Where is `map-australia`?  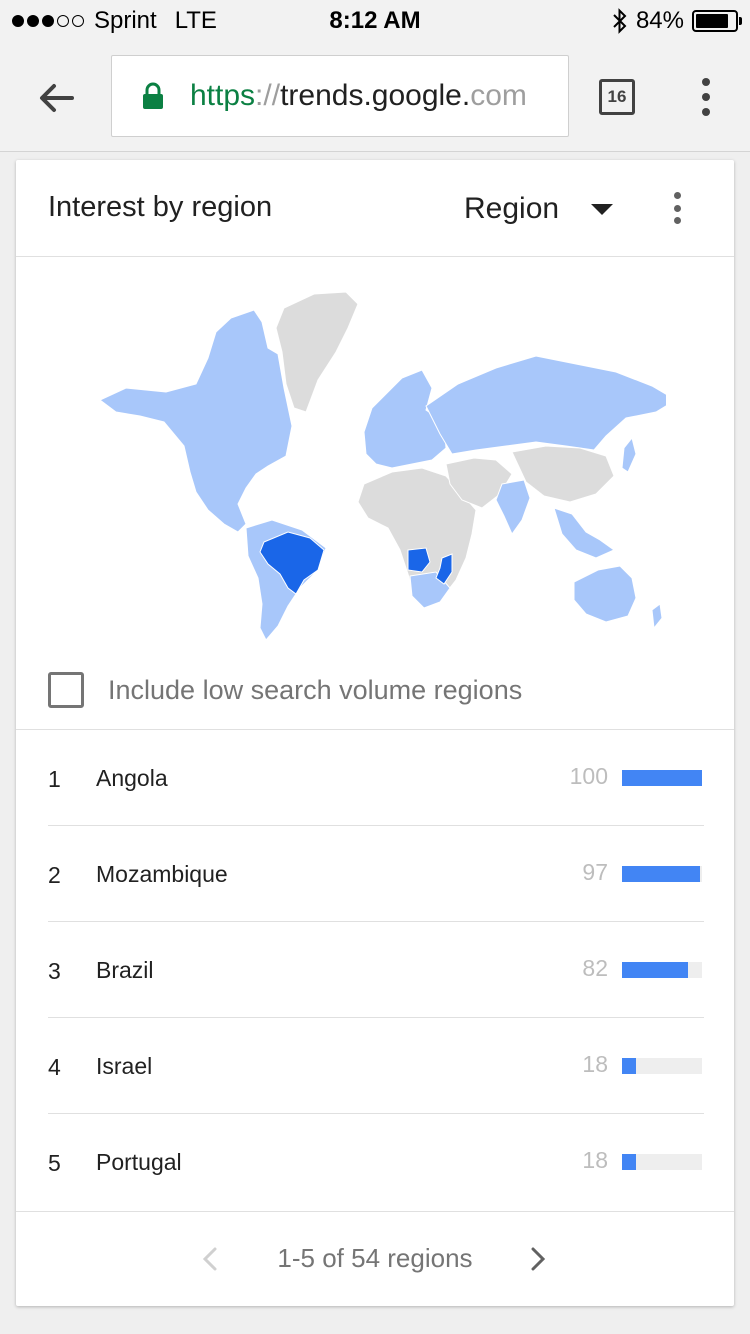
map-australia is located at coordinates (605, 594).